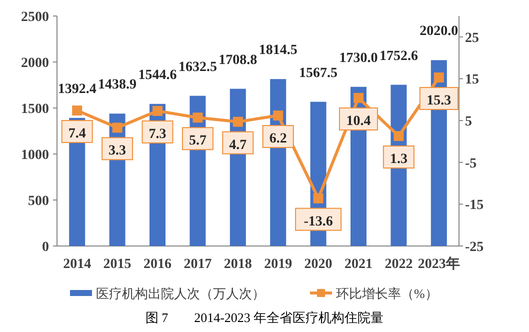  What do you see at coordinates (278, 264) in the screenshot?
I see `x-tick-label: 2019` at bounding box center [278, 264].